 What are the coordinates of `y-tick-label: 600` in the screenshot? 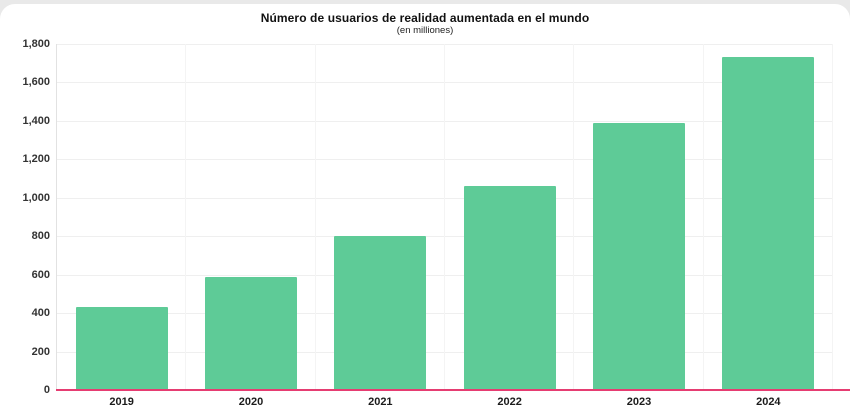 It's located at (40, 274).